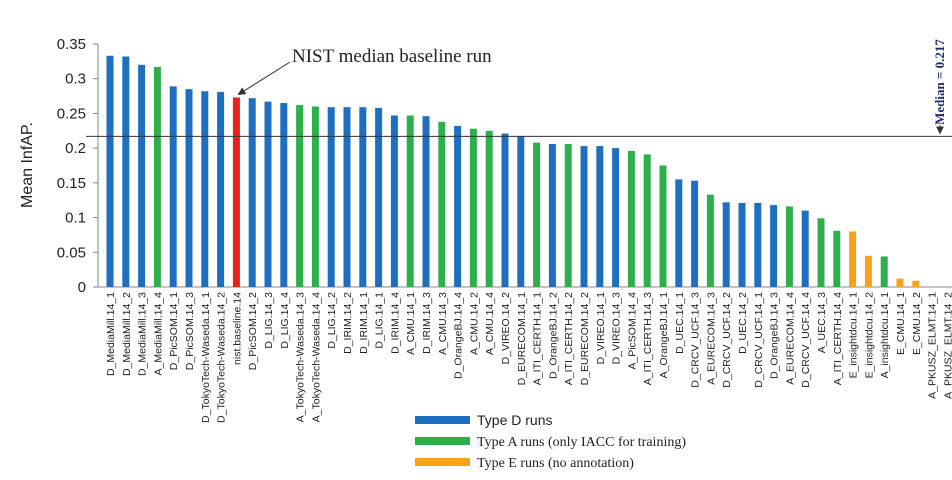 The width and height of the screenshot is (952, 480). What do you see at coordinates (253, 331) in the screenshot?
I see `x-tick-label: D_PicSOM.14_2` at bounding box center [253, 331].